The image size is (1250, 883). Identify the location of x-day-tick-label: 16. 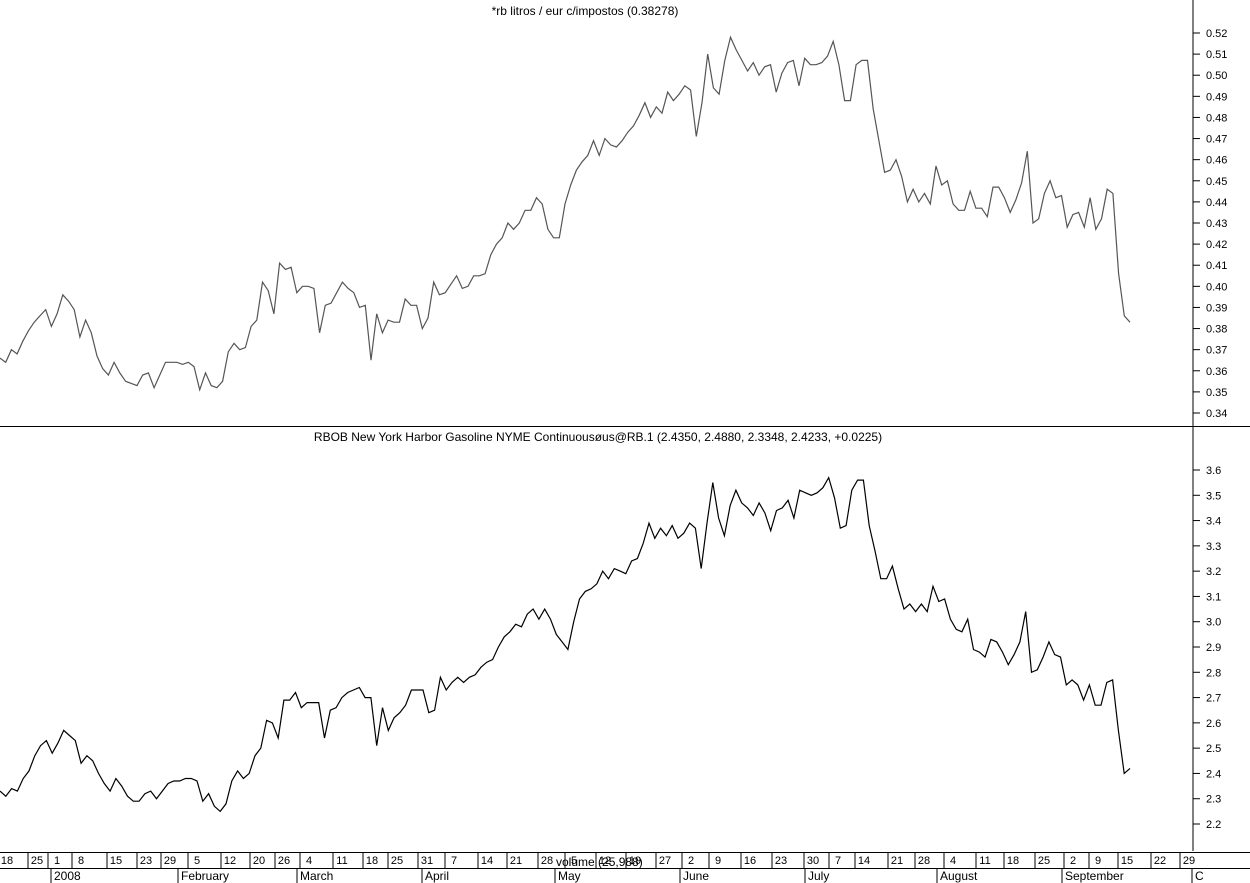
(750, 861).